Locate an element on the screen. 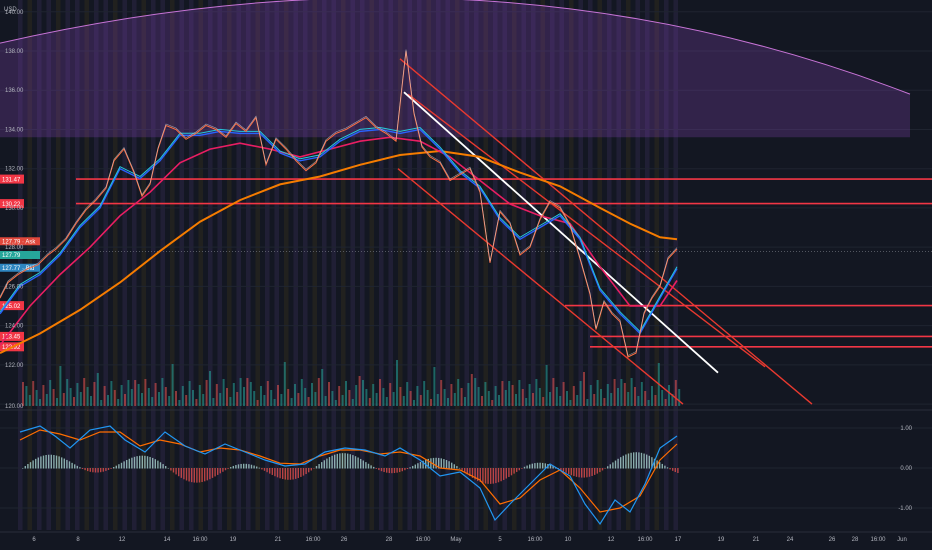 The width and height of the screenshot is (932, 550). price-tick-label: 140.00 is located at coordinates (14, 13).